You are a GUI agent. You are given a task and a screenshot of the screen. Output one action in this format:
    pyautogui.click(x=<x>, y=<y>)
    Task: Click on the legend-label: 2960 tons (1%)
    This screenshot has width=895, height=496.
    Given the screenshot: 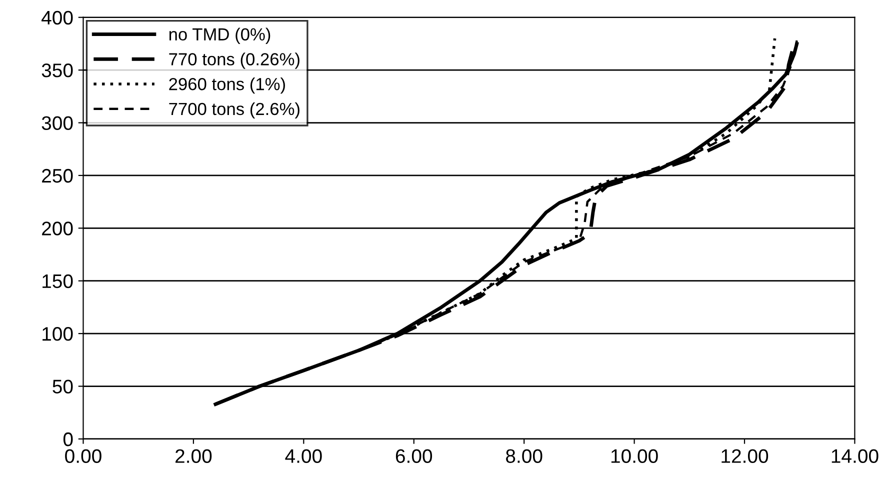 What is the action you would take?
    pyautogui.click(x=227, y=86)
    